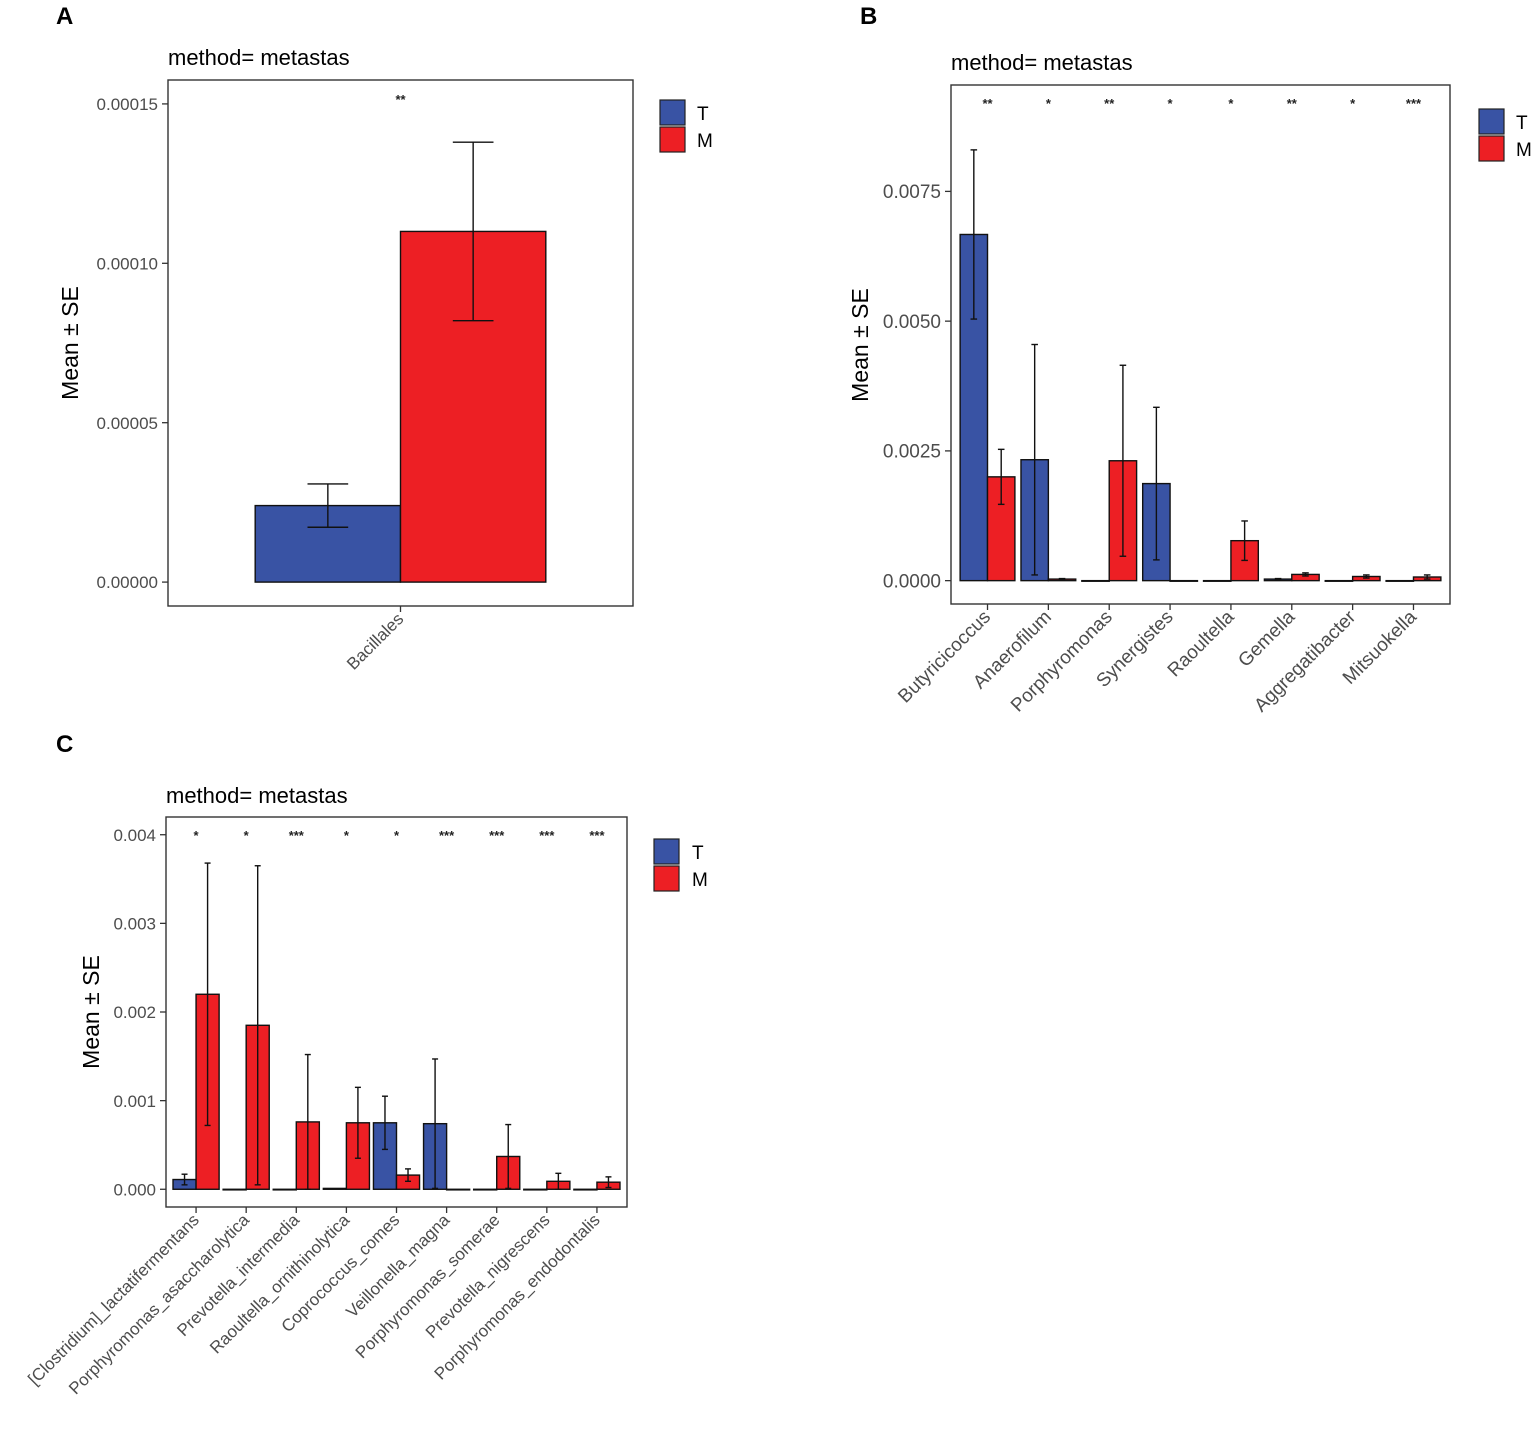 This screenshot has width=1535, height=1432. What do you see at coordinates (396, 1009) in the screenshot?
I see `bars-c: * * *** * * *** *** *** ***` at bounding box center [396, 1009].